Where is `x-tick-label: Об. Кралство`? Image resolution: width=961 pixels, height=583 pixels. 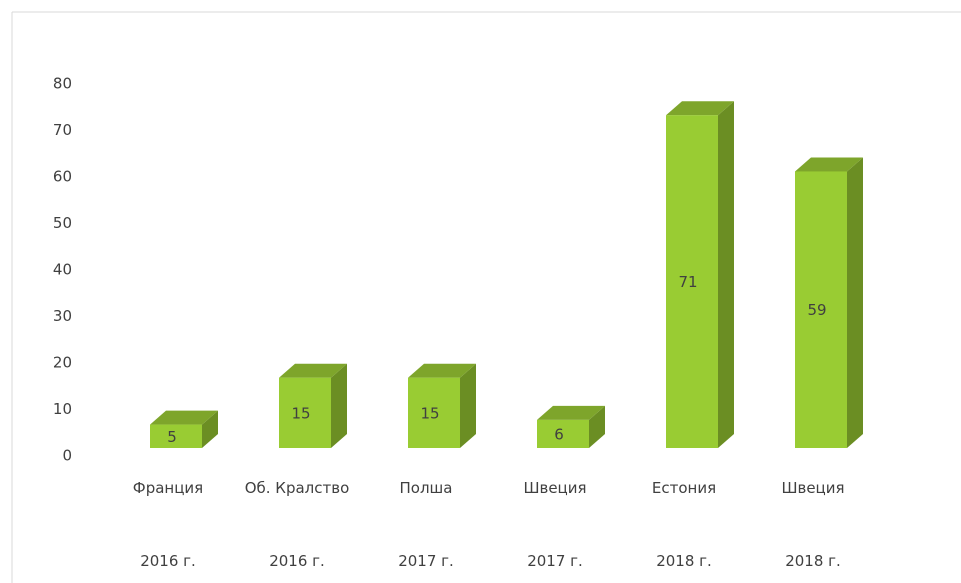 x-tick-label: Об. Кралство is located at coordinates (297, 488).